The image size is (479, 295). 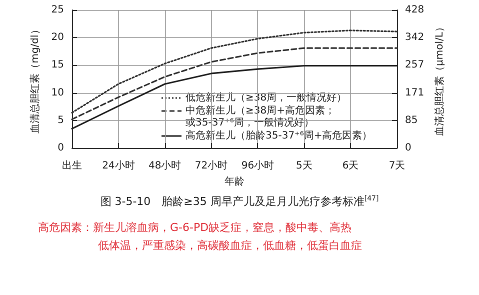 I want to click on x-tick-label: 6天, so click(x=350, y=166).